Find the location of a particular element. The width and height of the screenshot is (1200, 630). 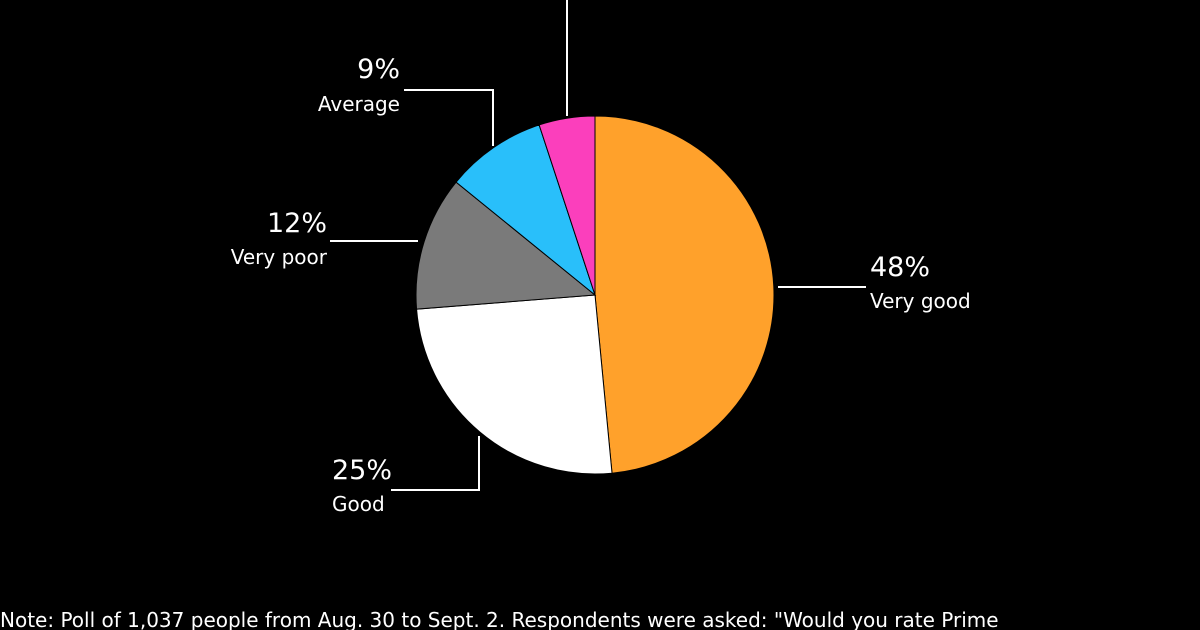

value-label: 9% is located at coordinates (378, 69).